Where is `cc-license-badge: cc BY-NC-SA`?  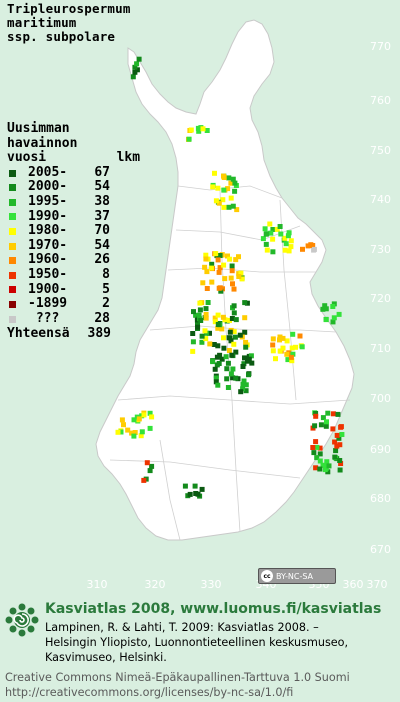
cc-license-badge: cc BY-NC-SA is located at coordinates (297, 576).